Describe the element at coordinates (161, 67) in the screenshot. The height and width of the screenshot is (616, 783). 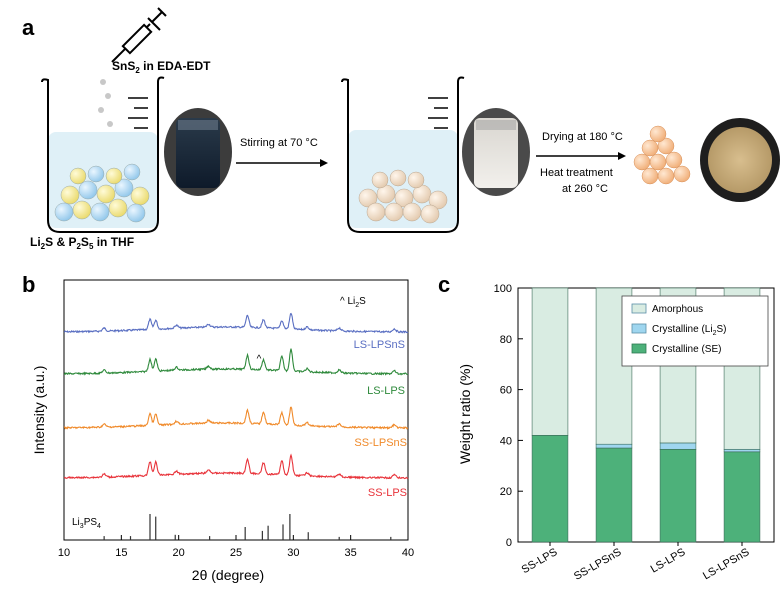
I see `sns2-label: SnS2 in EDA-EDT` at that location.